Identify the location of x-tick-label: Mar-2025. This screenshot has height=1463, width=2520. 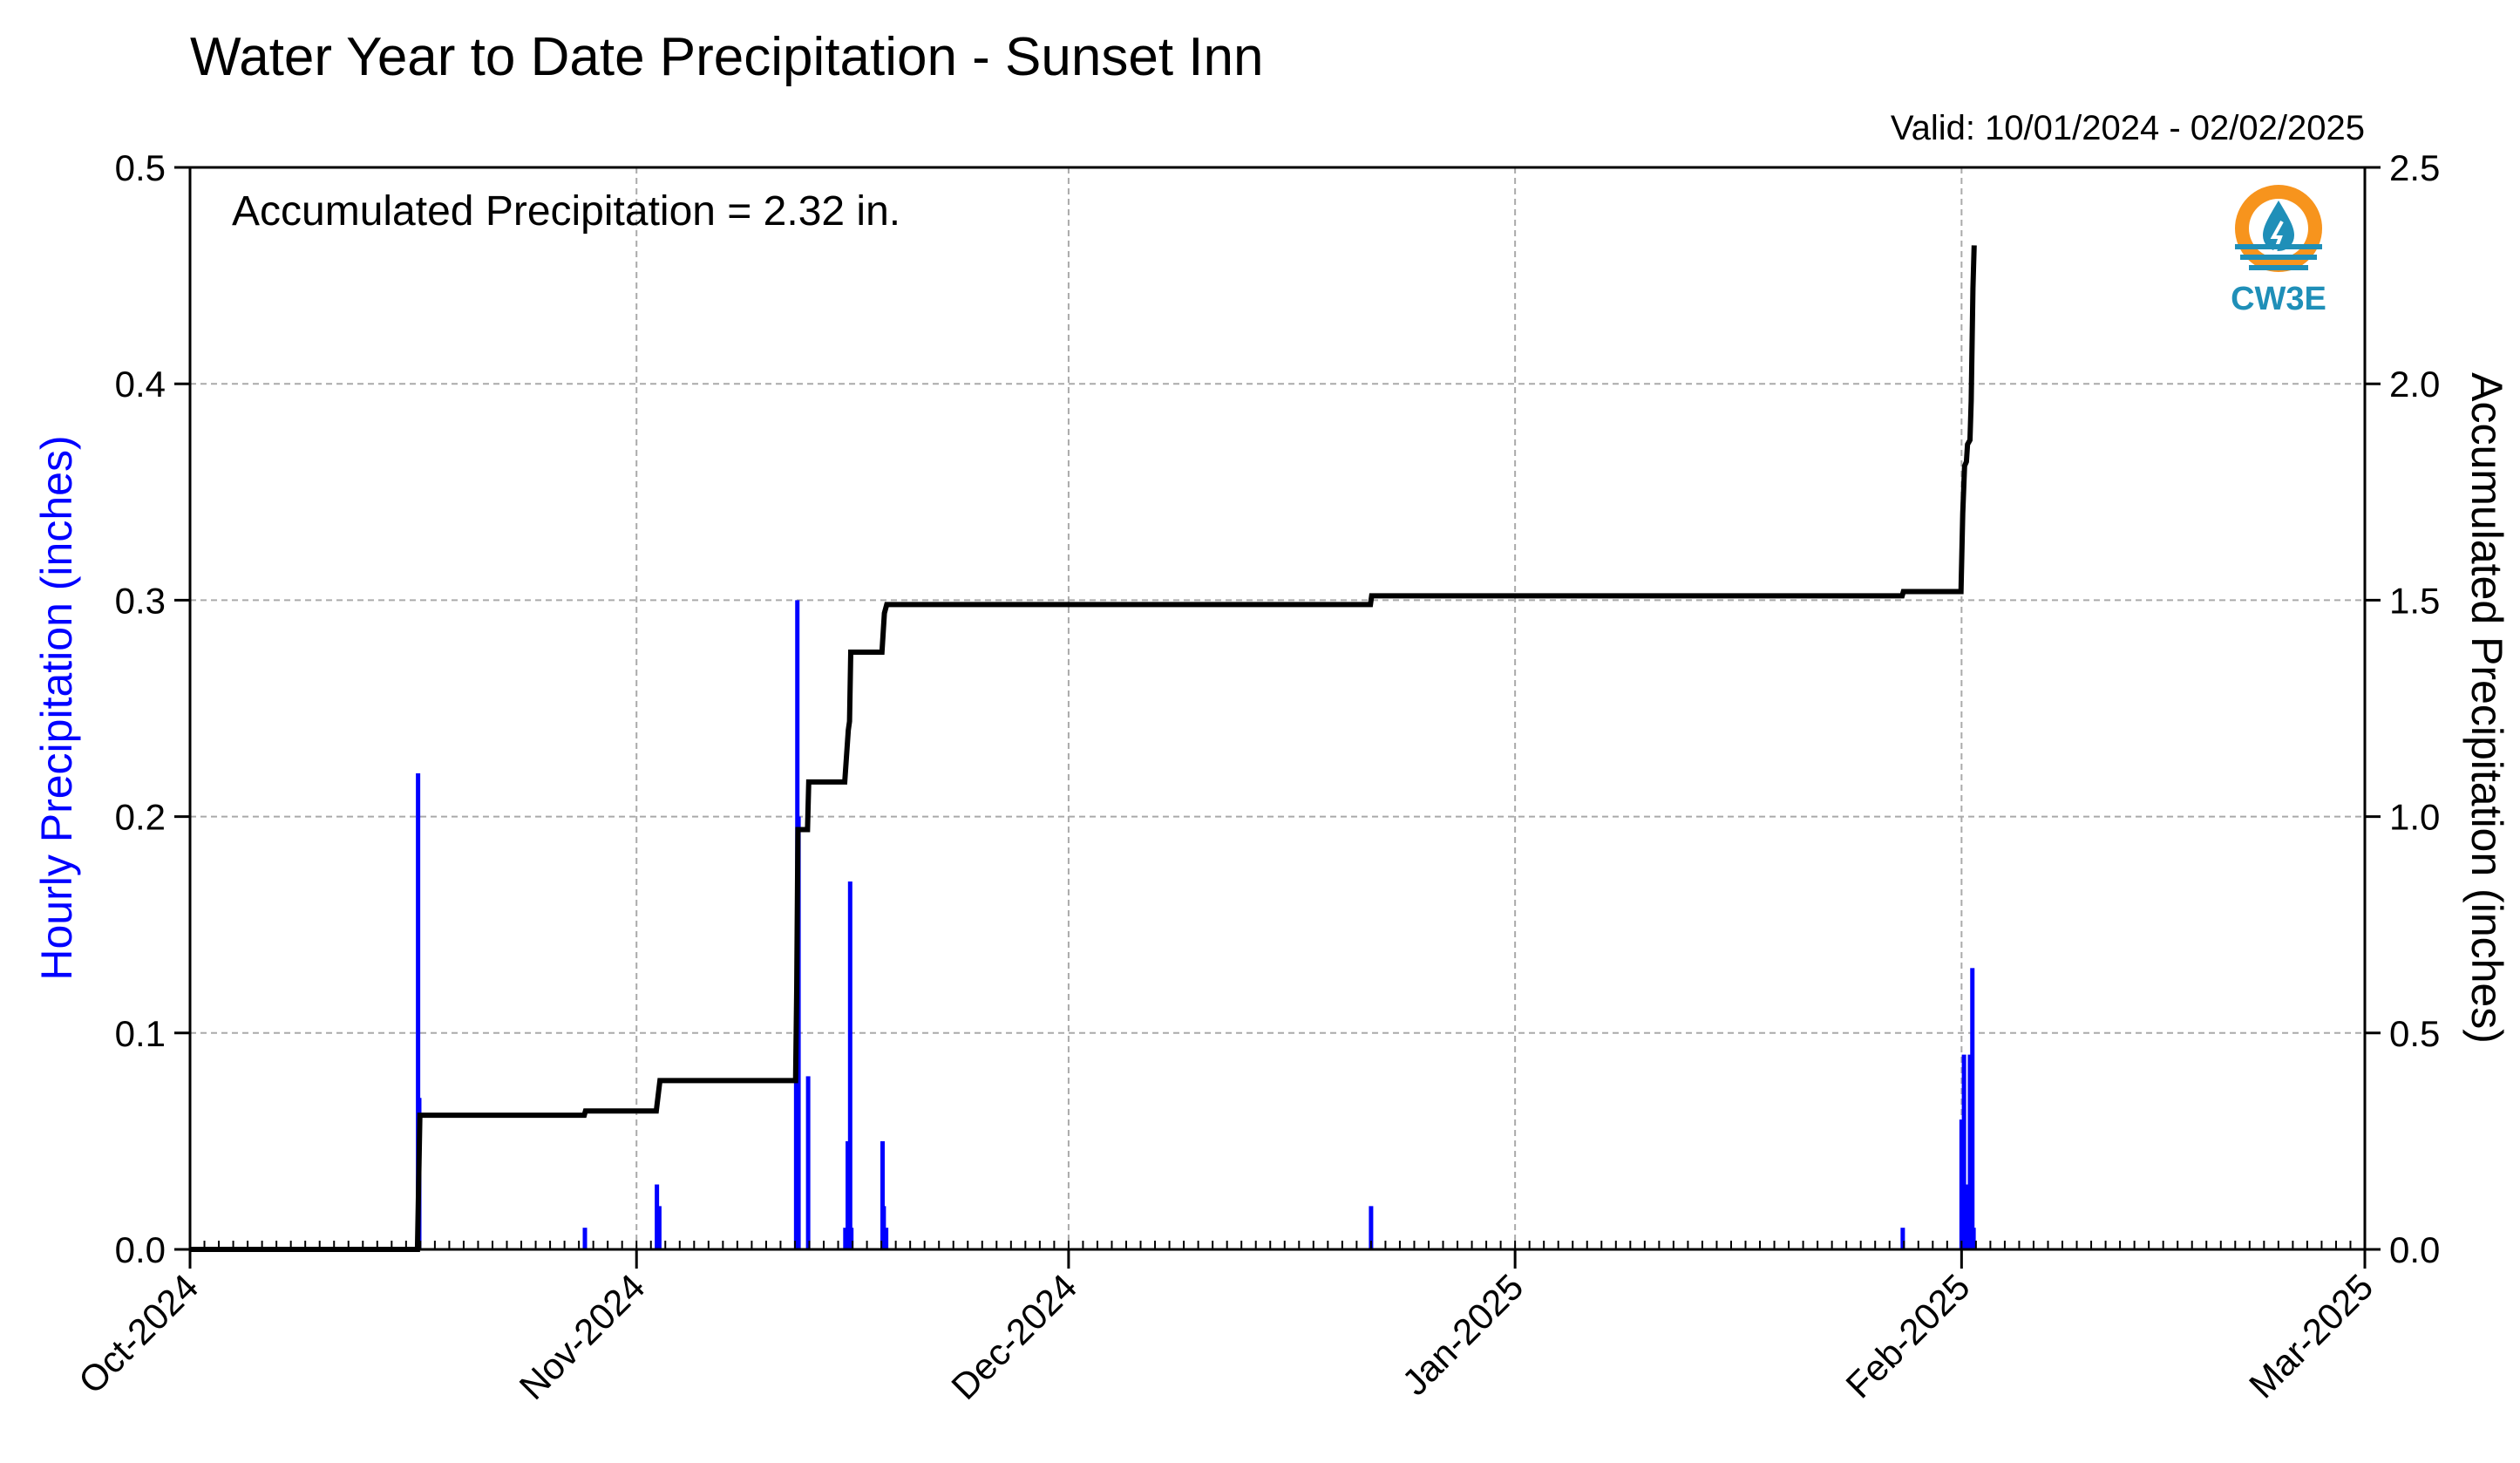
(2311, 1335).